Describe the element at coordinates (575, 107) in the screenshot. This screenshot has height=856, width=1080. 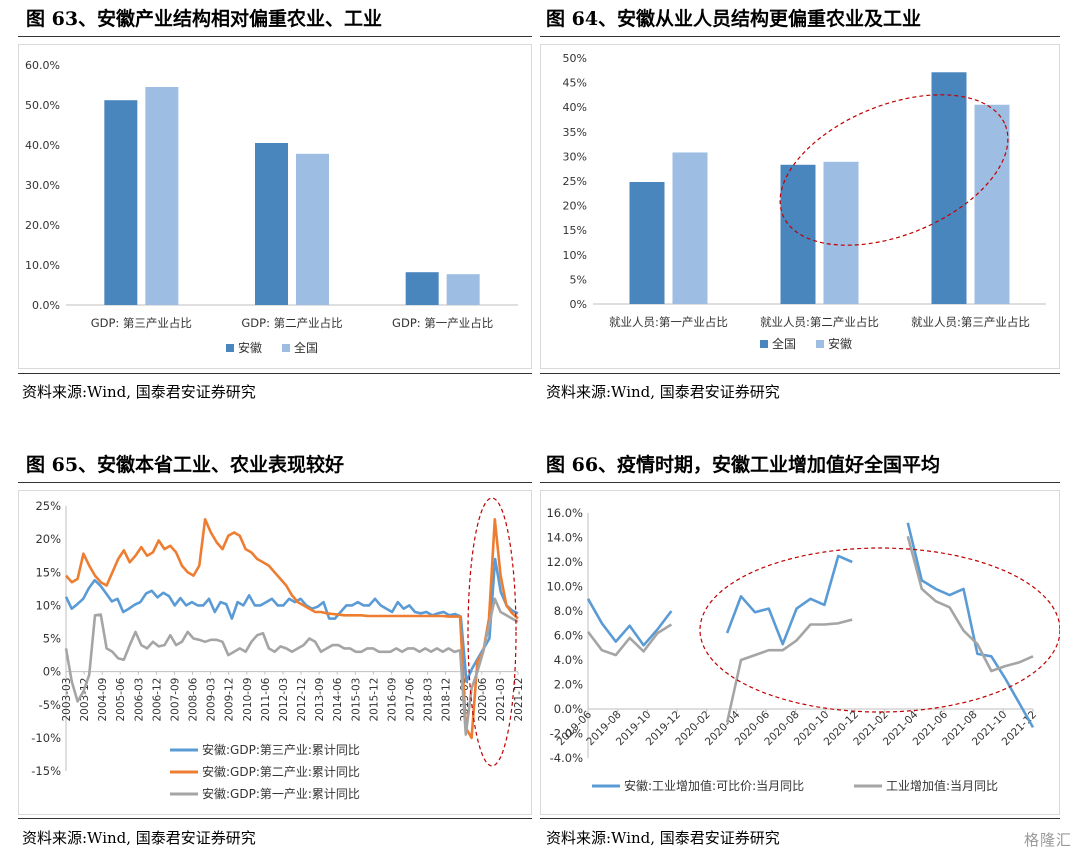
I see `y-tick-label: 40%` at that location.